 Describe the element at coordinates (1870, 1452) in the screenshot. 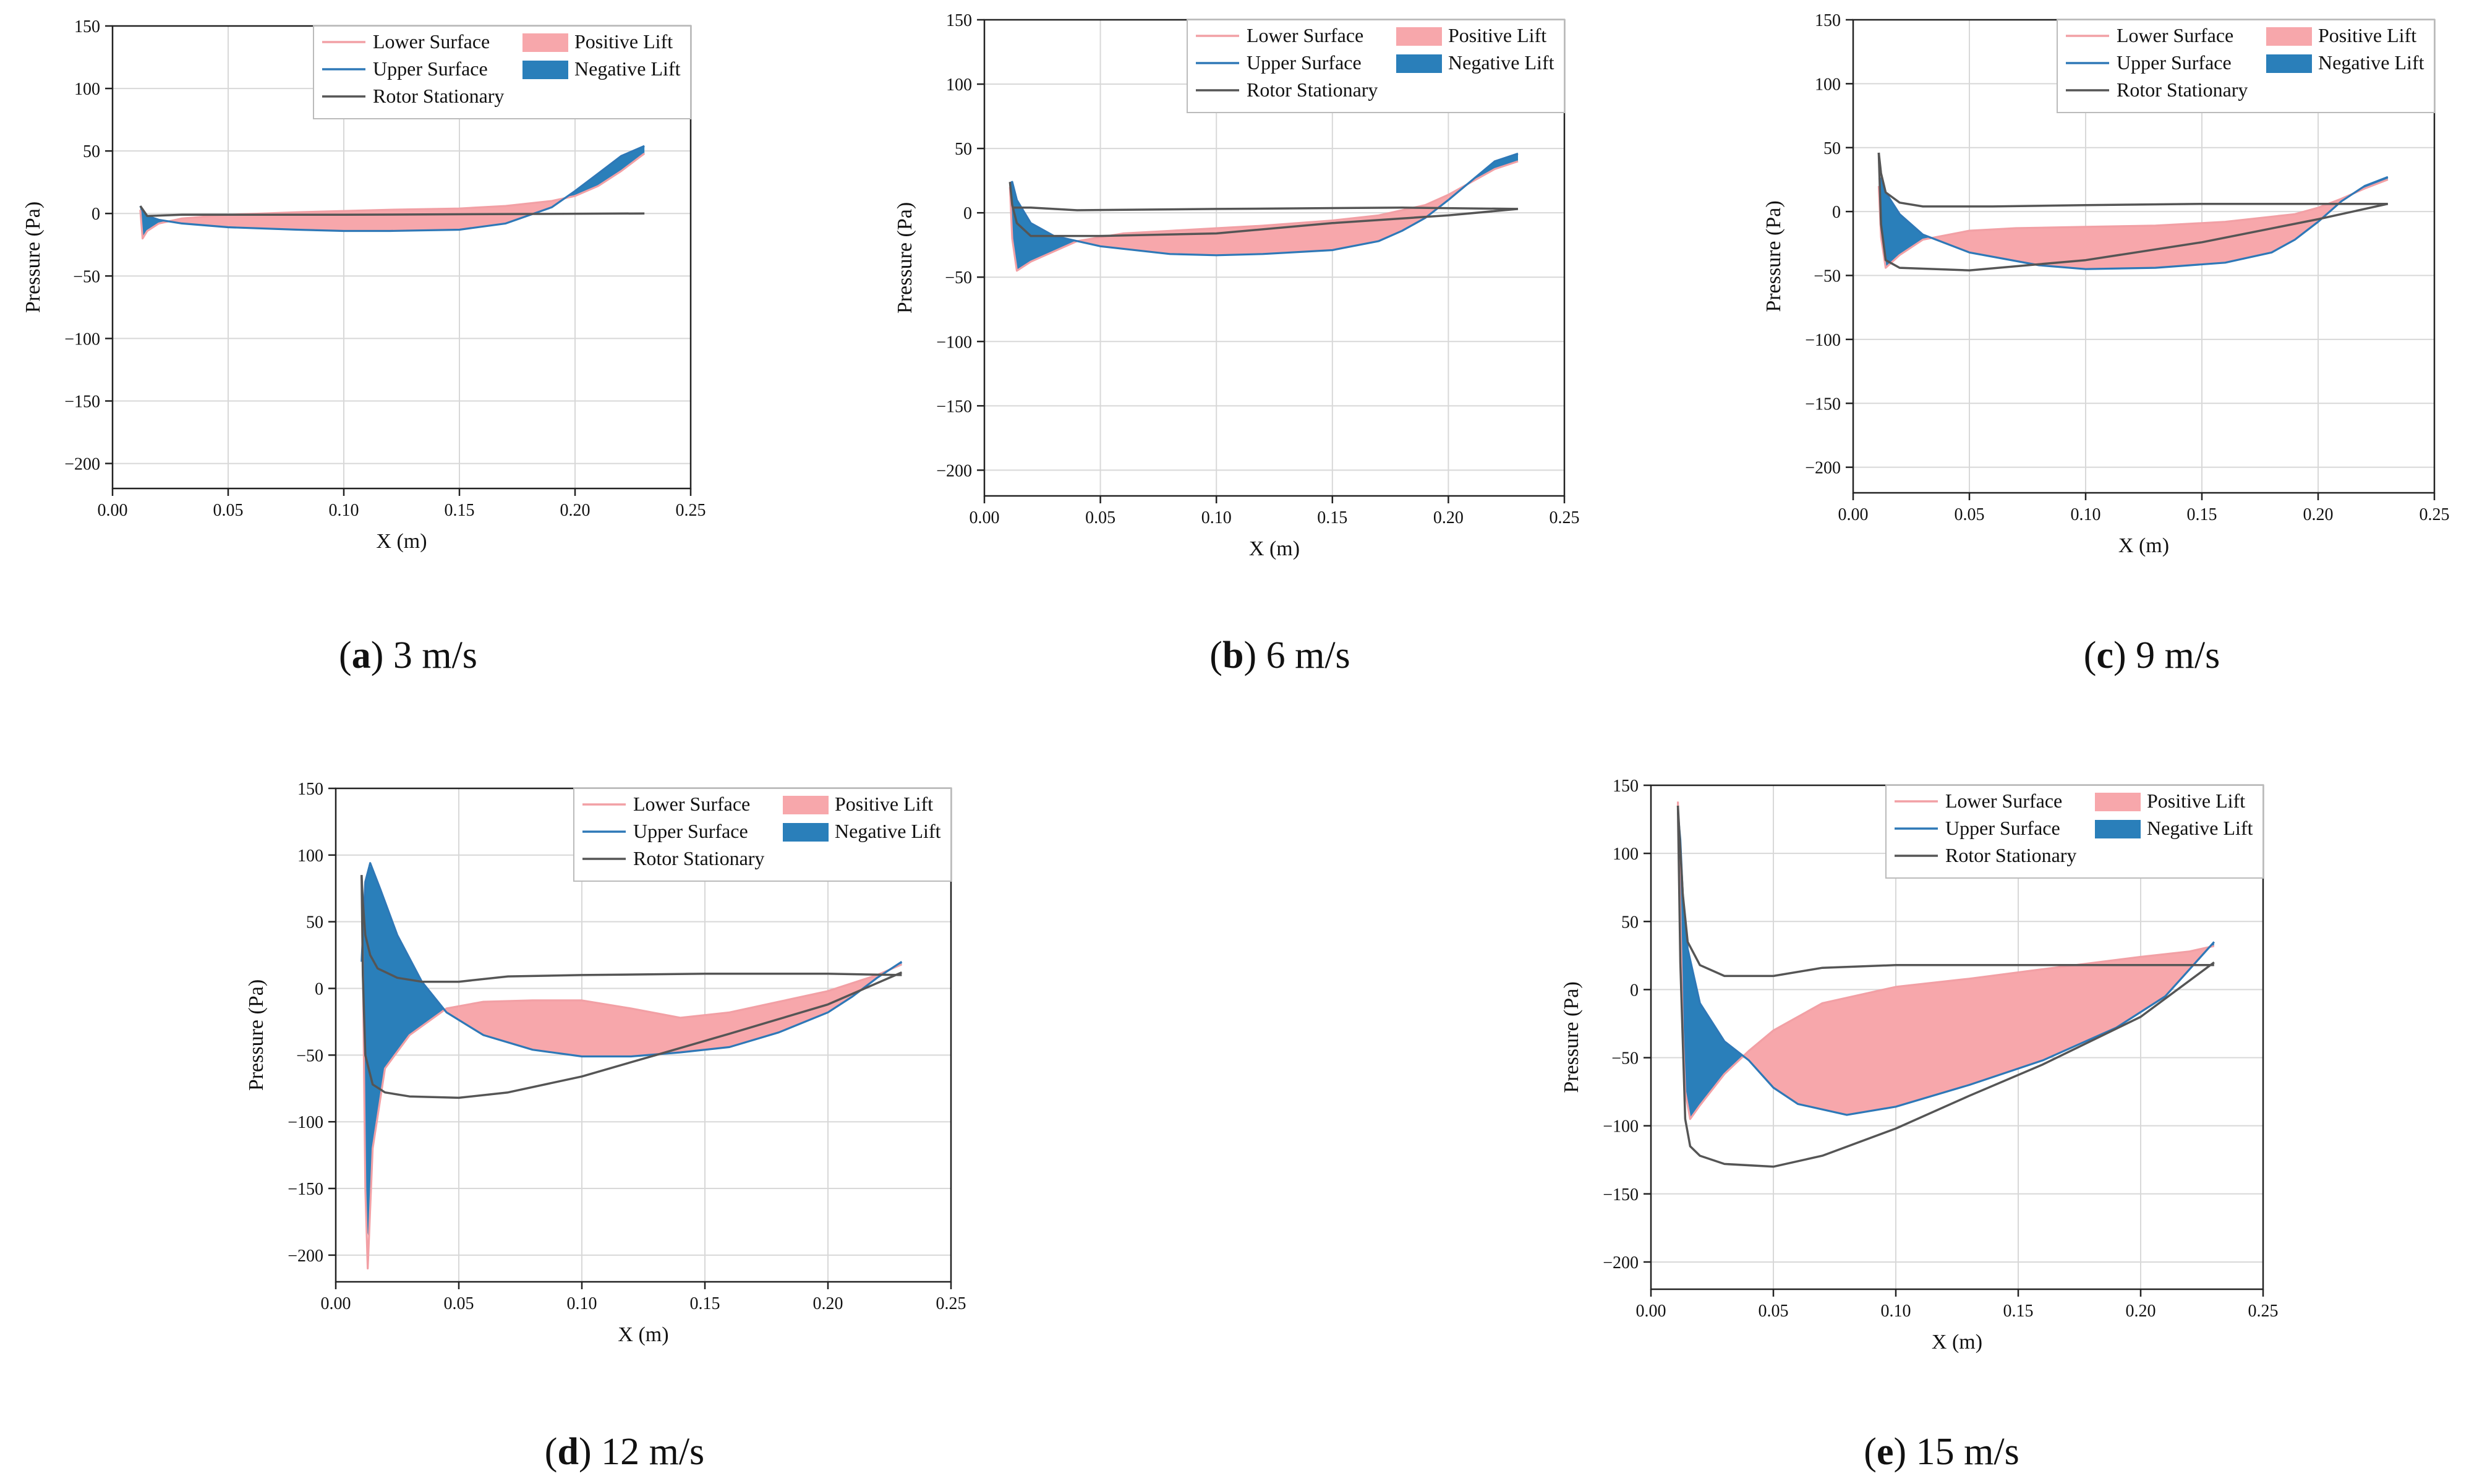

I see `caption-open-paren: (` at that location.